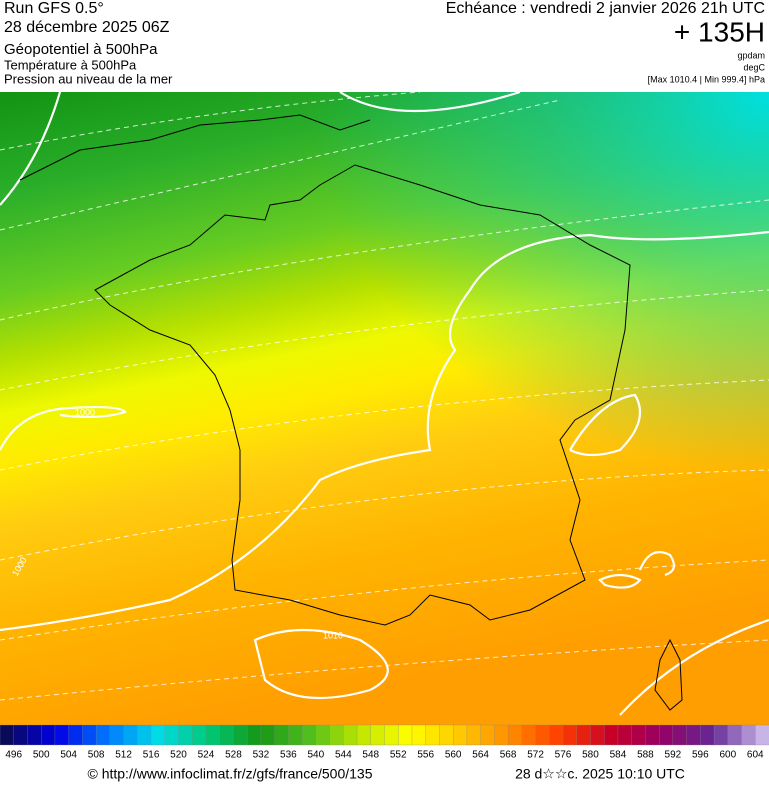 The image size is (769, 786). What do you see at coordinates (600, 774) in the screenshot?
I see `footer-timestamp: 28 d☆☆c. 2025 10:10 UTC` at bounding box center [600, 774].